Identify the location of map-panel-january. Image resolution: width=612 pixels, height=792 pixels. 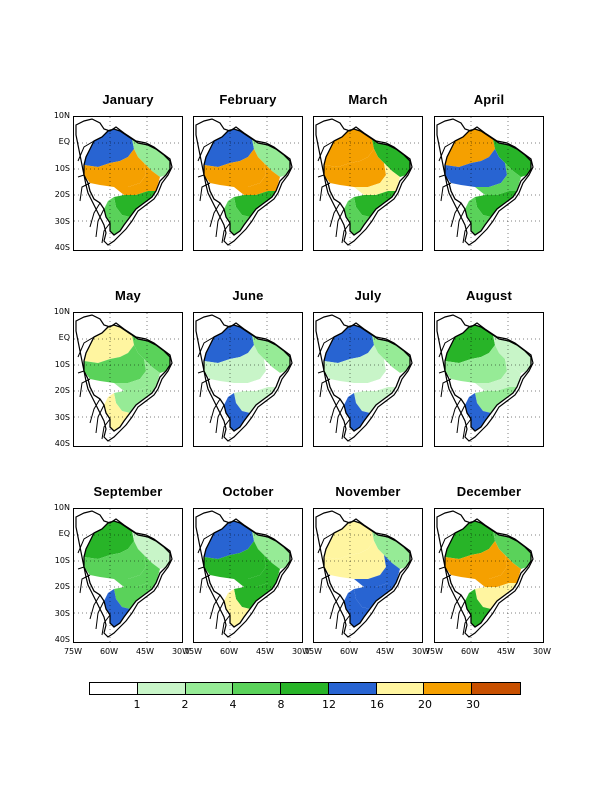
(128, 183).